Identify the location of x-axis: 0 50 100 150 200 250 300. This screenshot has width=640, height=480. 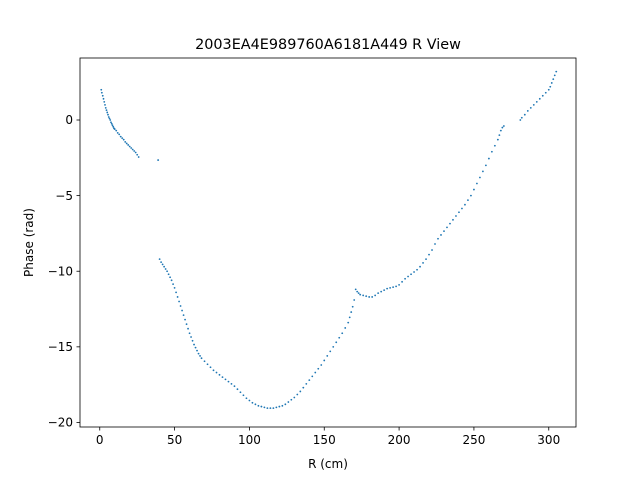
(328, 437).